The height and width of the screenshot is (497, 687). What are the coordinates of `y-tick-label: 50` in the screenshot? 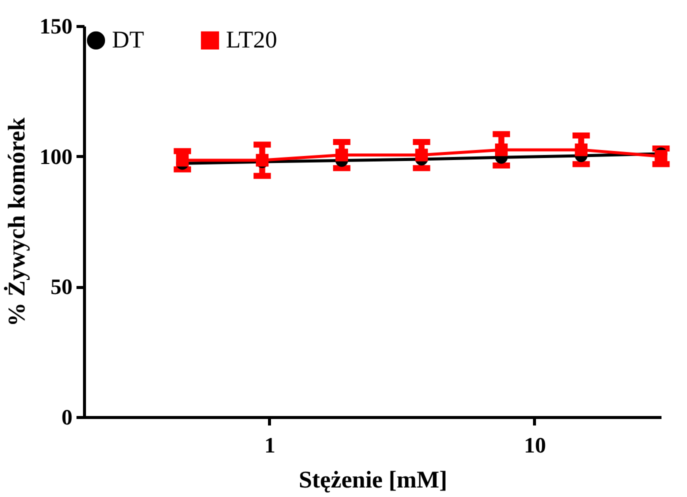 It's located at (61, 287).